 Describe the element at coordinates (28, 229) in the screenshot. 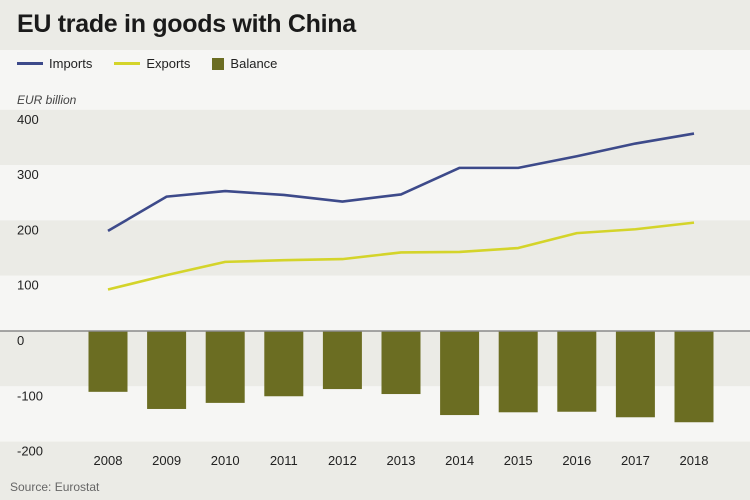

I see `y-tick-label: 200` at that location.